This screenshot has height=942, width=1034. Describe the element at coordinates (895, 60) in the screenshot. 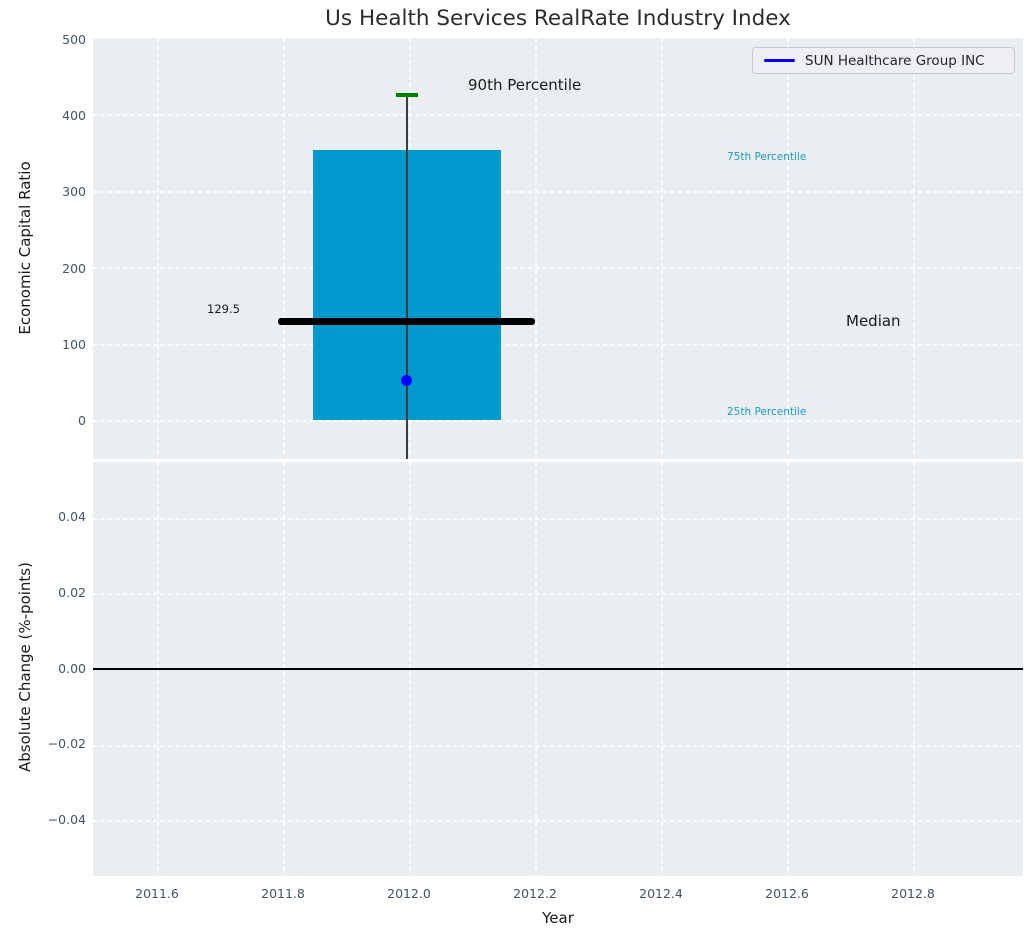

I see `legend-series-label: SUN Healthcare Group INC` at that location.